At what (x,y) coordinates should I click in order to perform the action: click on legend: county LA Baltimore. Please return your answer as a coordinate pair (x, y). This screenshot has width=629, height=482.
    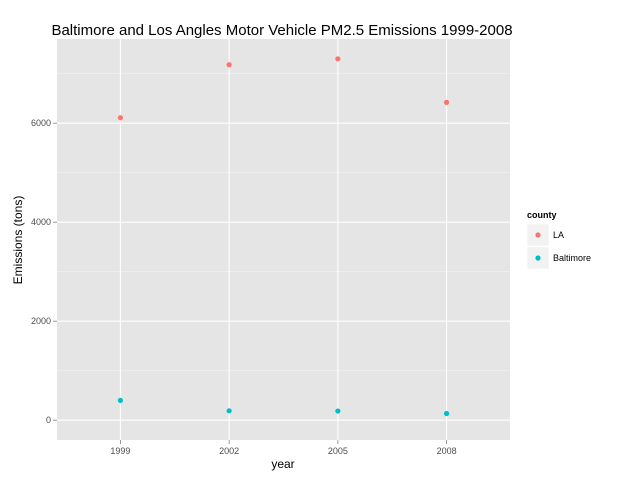
    Looking at the image, I should click on (558, 240).